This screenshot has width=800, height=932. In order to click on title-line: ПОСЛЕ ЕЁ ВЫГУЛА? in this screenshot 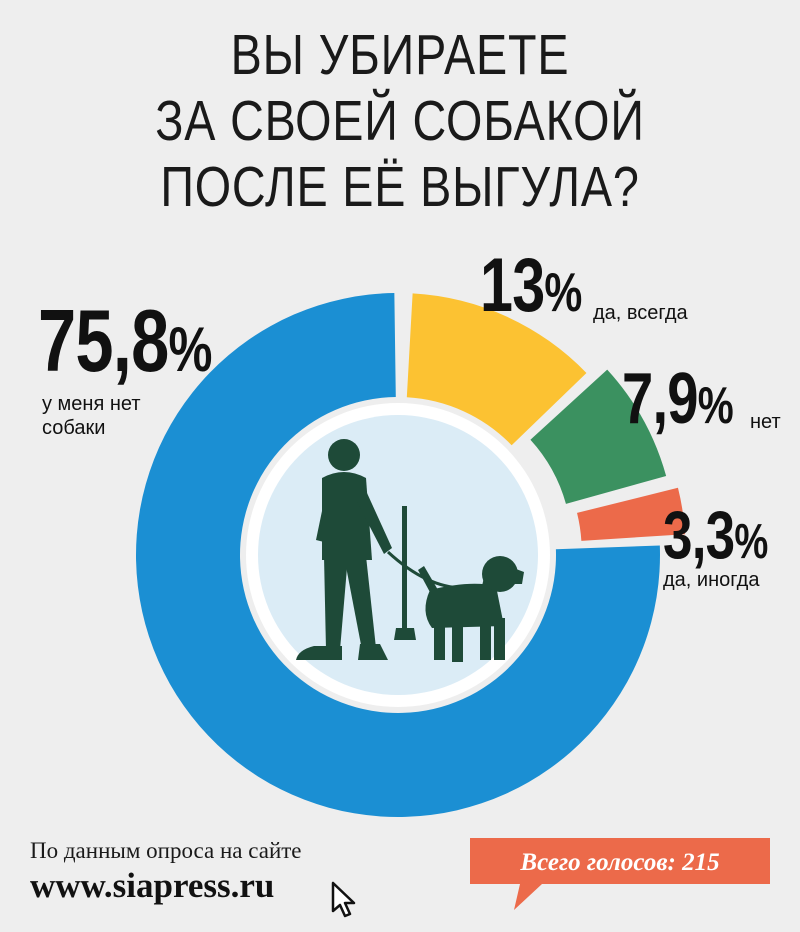, I will do `click(400, 187)`.